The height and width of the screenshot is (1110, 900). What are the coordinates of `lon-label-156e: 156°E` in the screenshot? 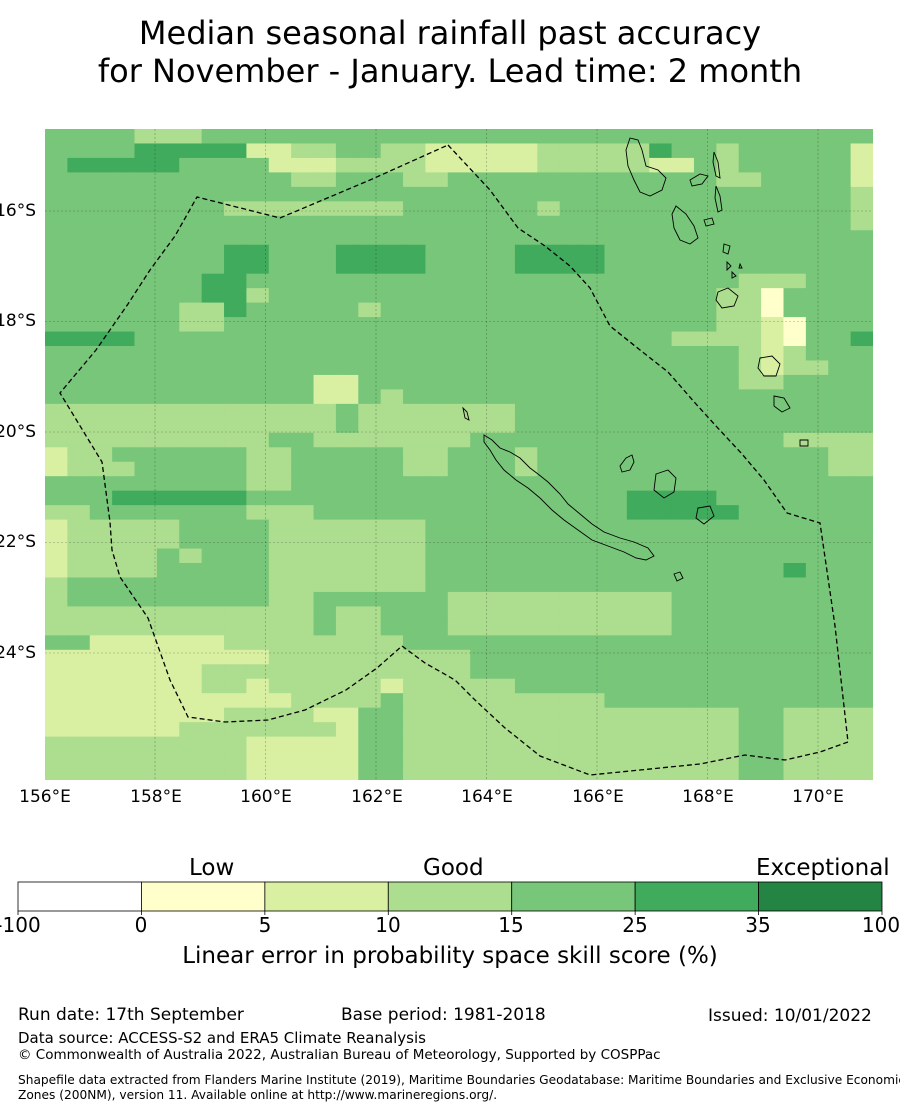 It's located at (45, 797).